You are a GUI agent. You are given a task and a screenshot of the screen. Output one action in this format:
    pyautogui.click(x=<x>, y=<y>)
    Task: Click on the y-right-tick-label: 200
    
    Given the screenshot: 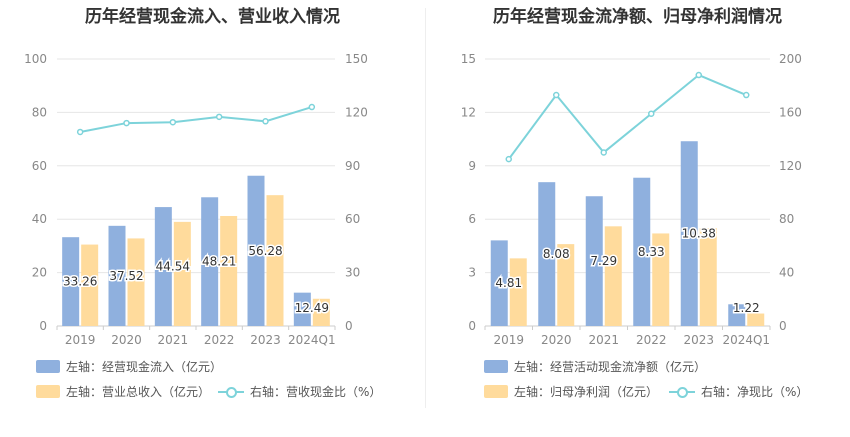 What is the action you would take?
    pyautogui.click(x=790, y=59)
    